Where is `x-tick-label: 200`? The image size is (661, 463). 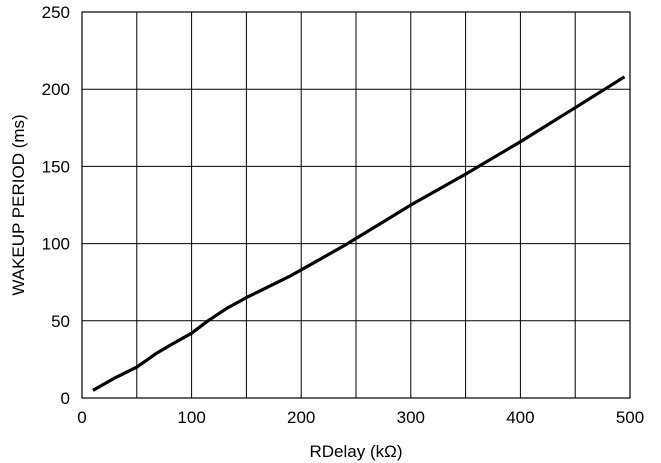 x-tick-label: 200 is located at coordinates (301, 417).